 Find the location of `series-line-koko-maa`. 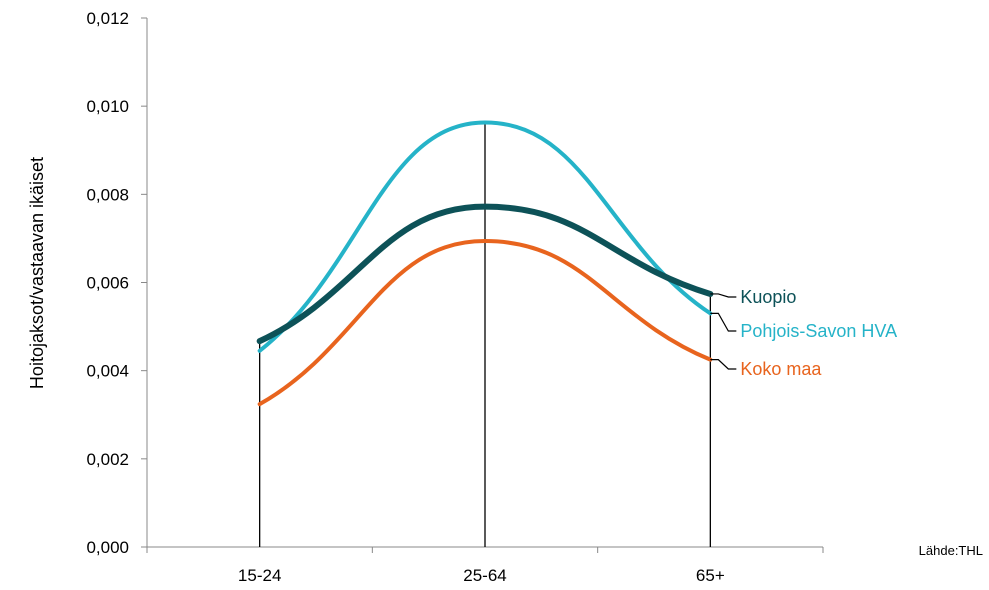

series-line-koko-maa is located at coordinates (485, 323).